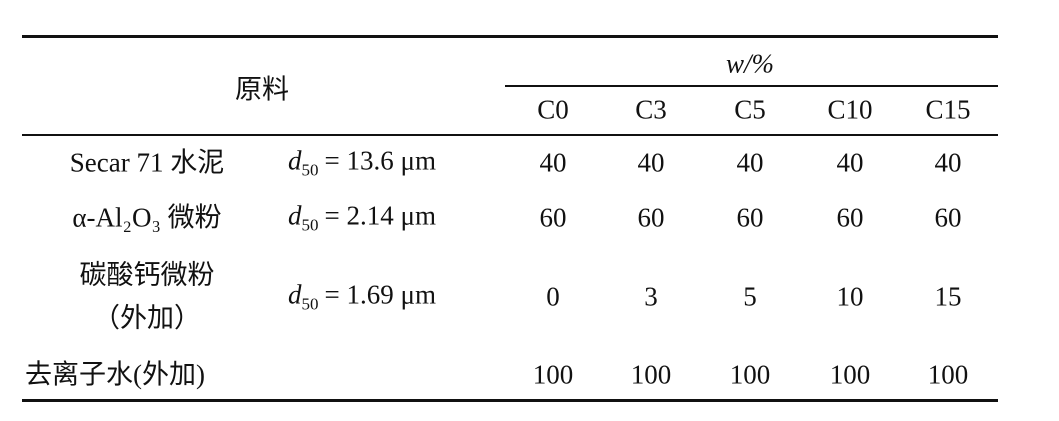 This screenshot has height=421, width=1059. Describe the element at coordinates (147, 297) in the screenshot. I see `row-label: 碳酸钙微粉 （外加）` at that location.